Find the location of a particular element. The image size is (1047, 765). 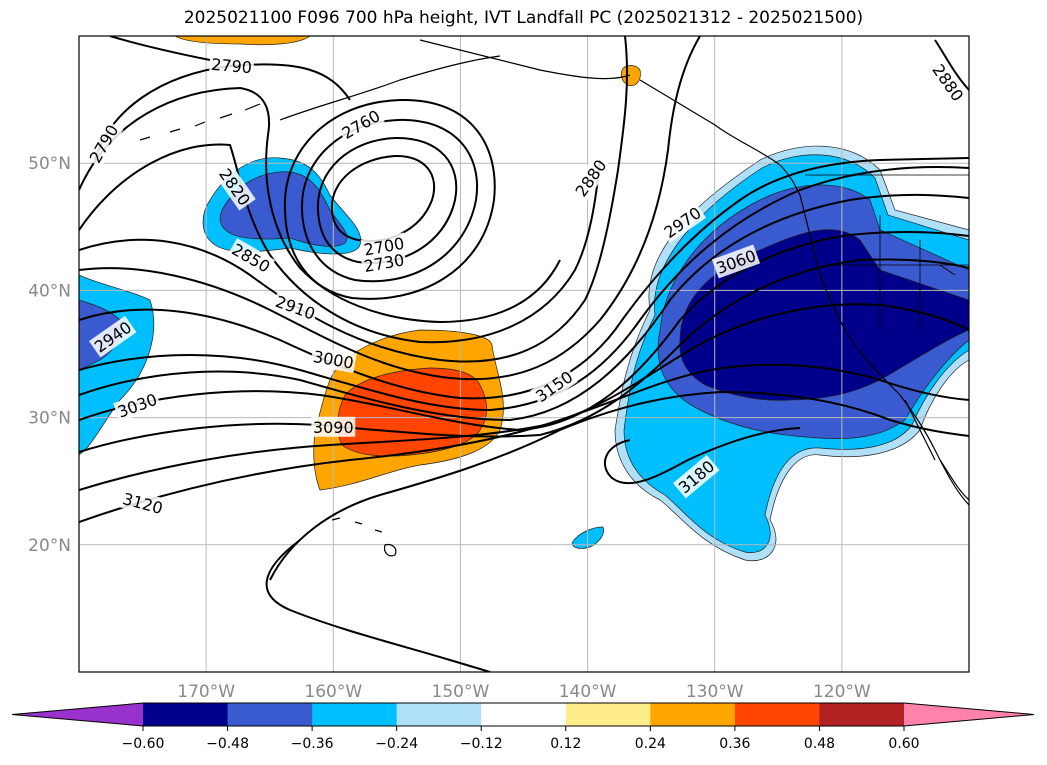

state-borders is located at coordinates (887, 252).